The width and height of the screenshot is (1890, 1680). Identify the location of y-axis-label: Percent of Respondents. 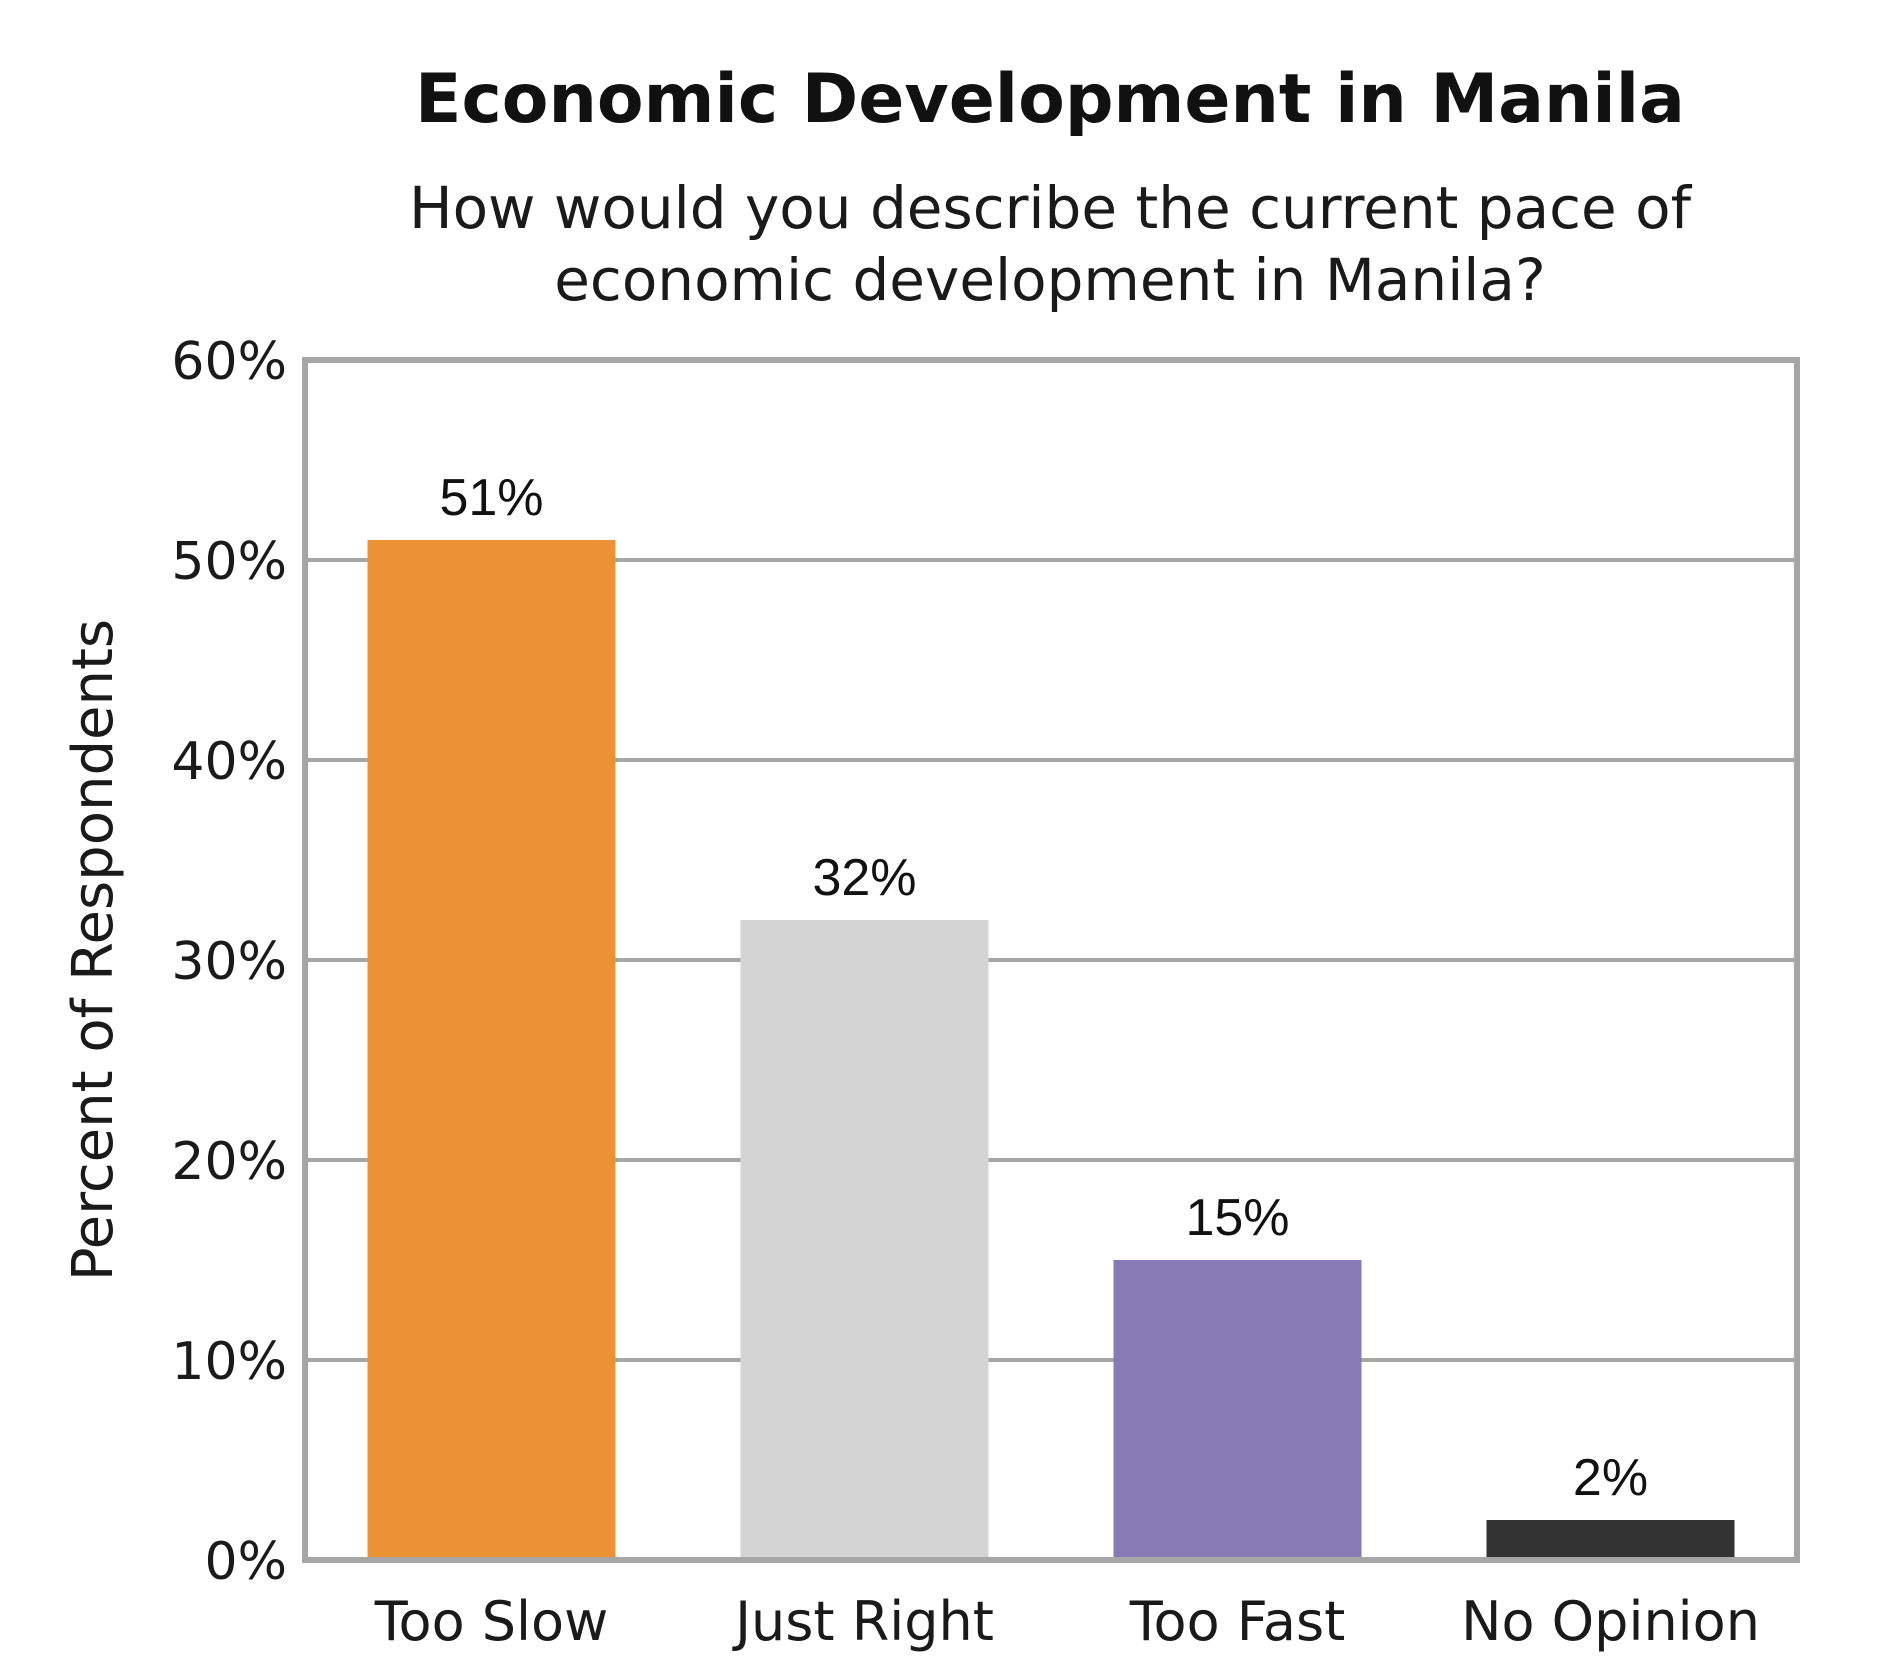
(93, 950).